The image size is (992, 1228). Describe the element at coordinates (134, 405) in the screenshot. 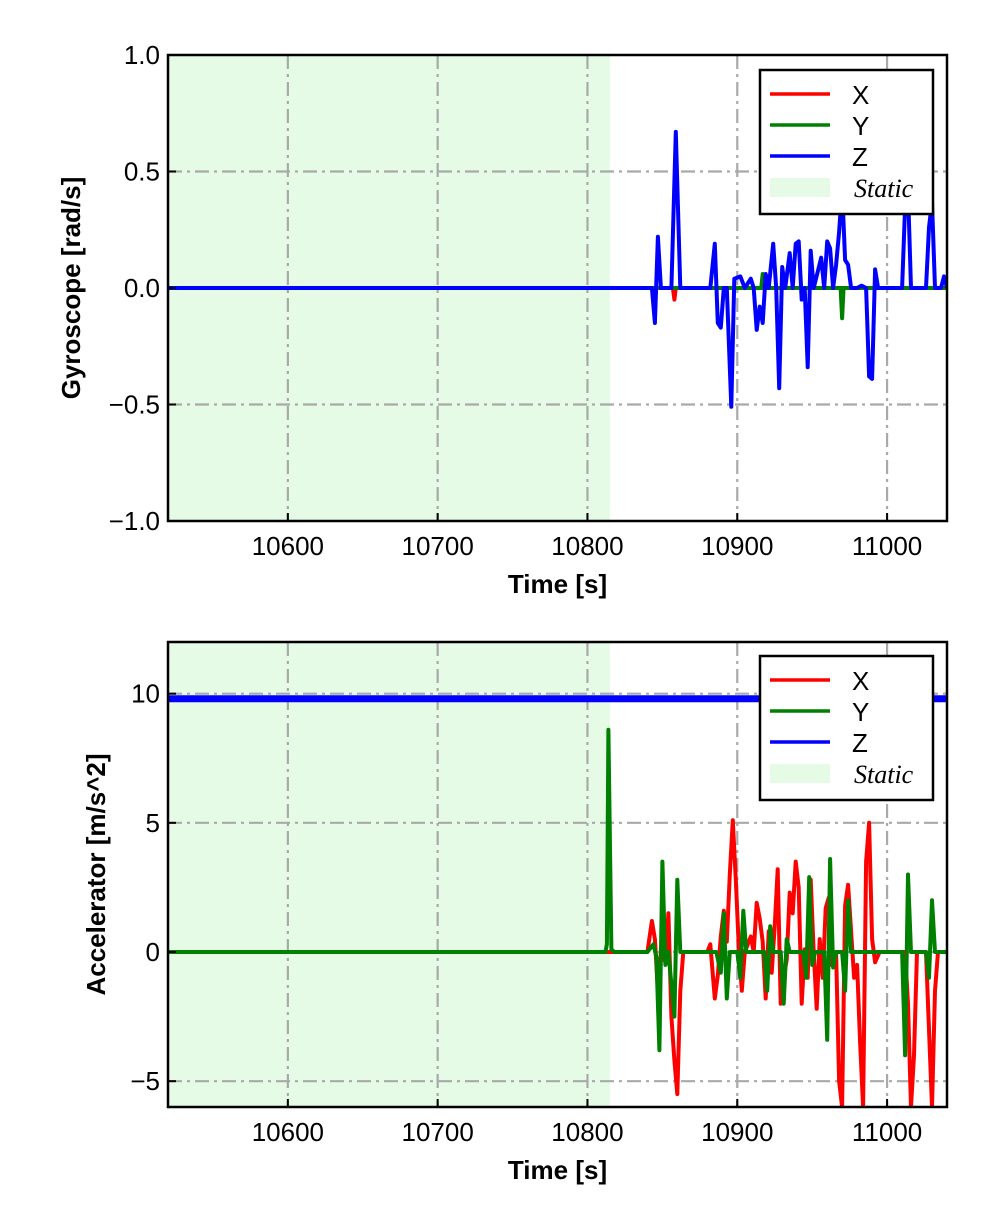

I see `y-tick-label: −0.5` at that location.